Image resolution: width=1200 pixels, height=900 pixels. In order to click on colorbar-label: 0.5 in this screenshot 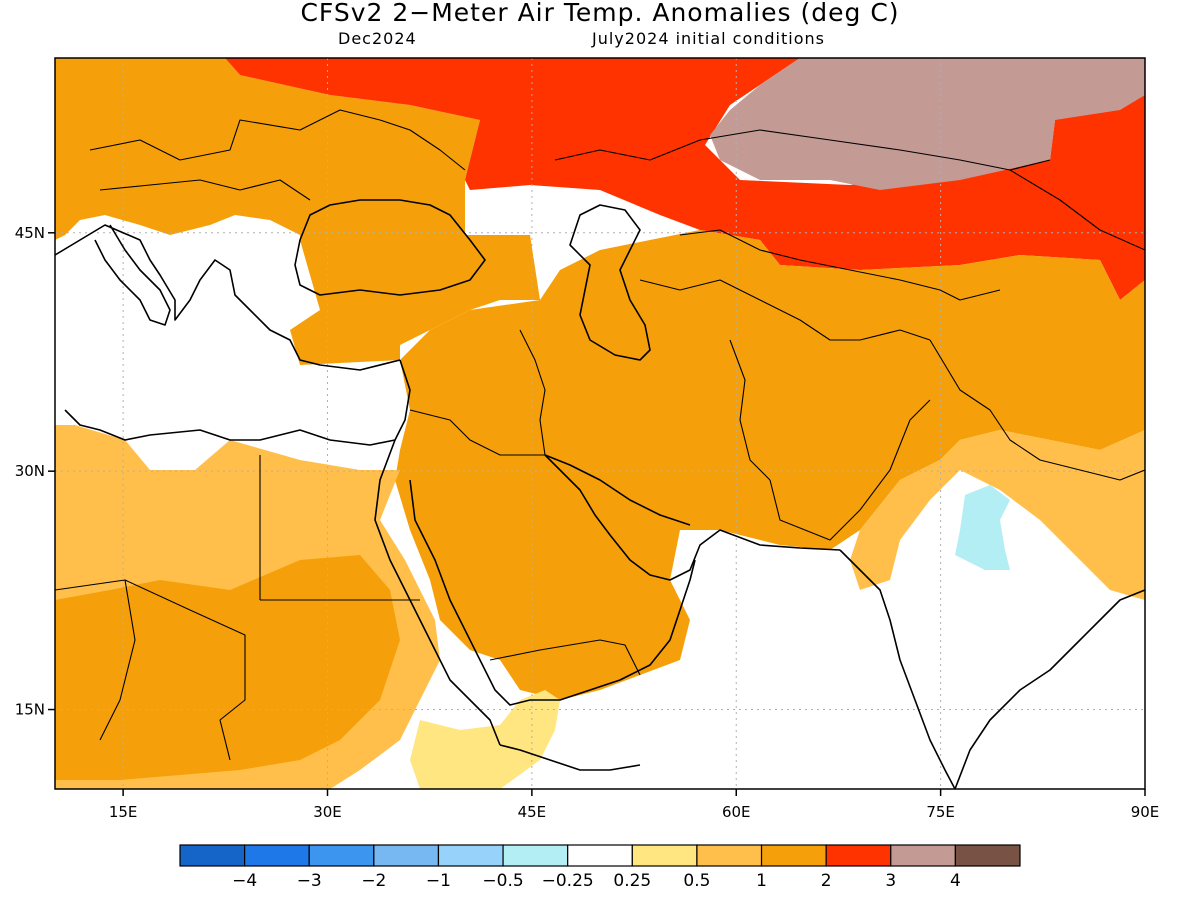, I will do `click(696, 881)`.